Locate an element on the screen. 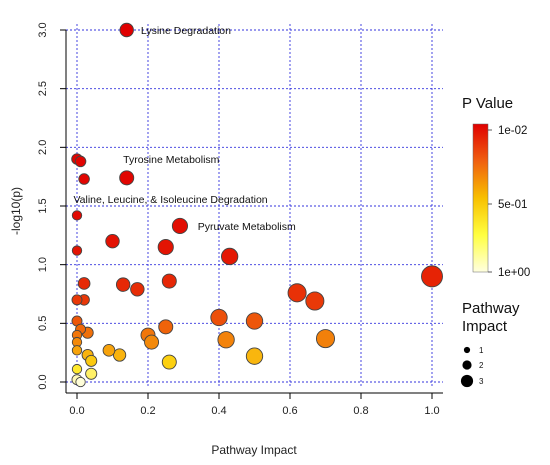 Image resolution: width=550 pixels, height=465 pixels. colorbar-ticks: 1e-02 5e-01 1e+00 is located at coordinates (509, 202).